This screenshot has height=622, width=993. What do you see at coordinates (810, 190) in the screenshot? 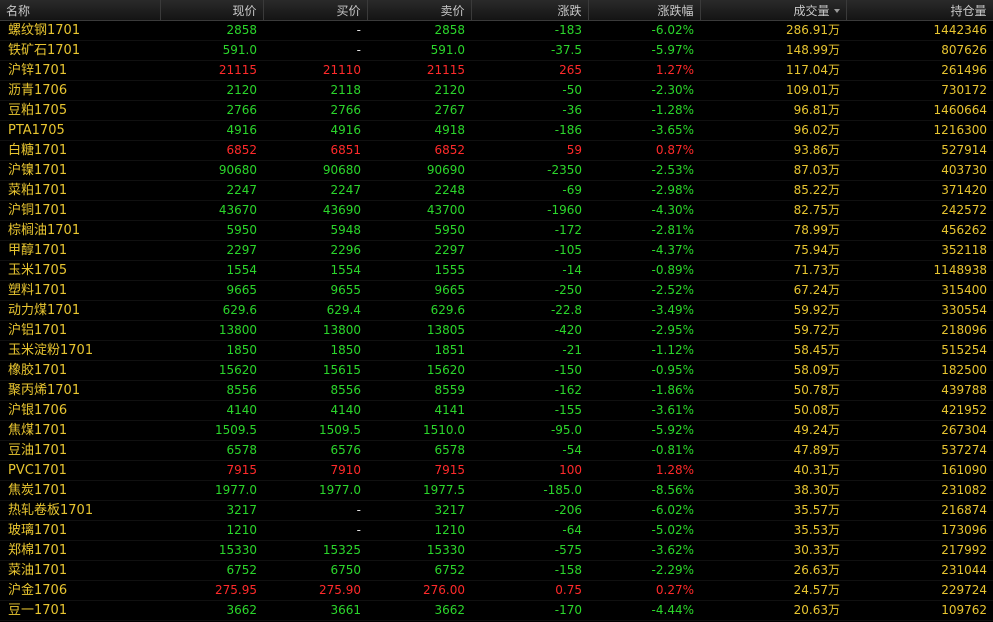
I see `volume-value: 85.22` at bounding box center [810, 190].